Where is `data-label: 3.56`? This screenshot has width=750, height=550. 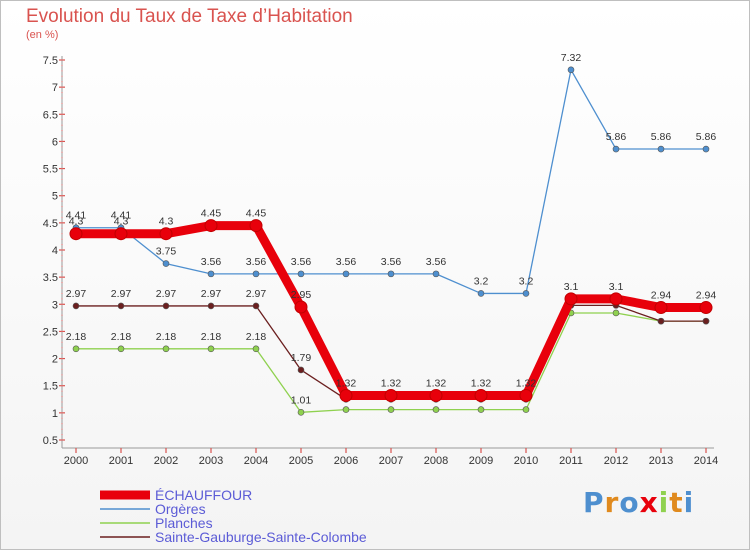 data-label: 3.56 is located at coordinates (211, 262).